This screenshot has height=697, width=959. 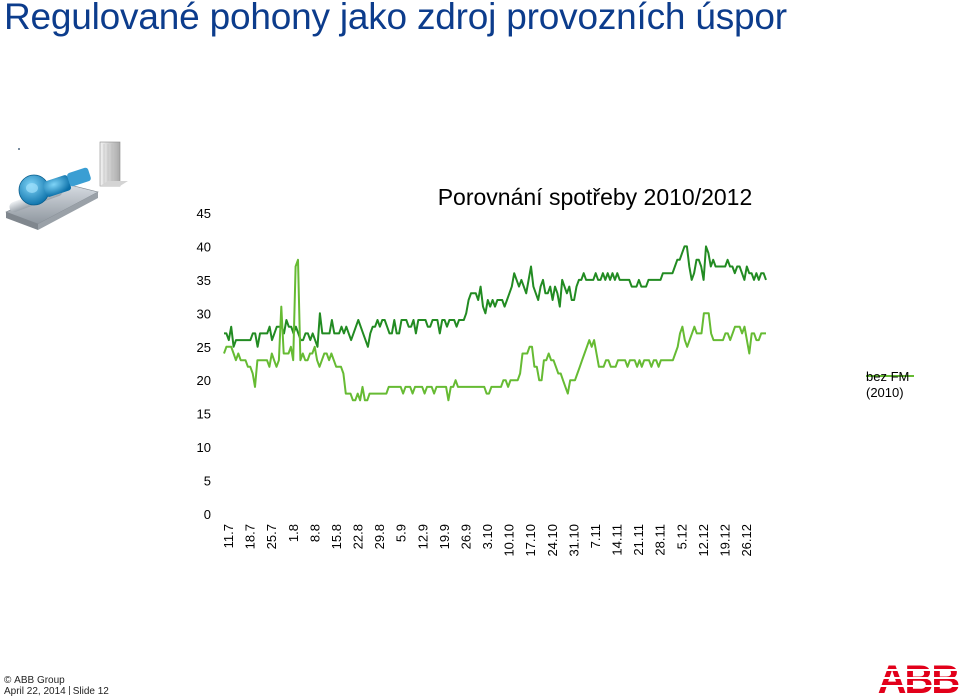 I want to click on legend-label: bez FM, so click(x=887, y=376).